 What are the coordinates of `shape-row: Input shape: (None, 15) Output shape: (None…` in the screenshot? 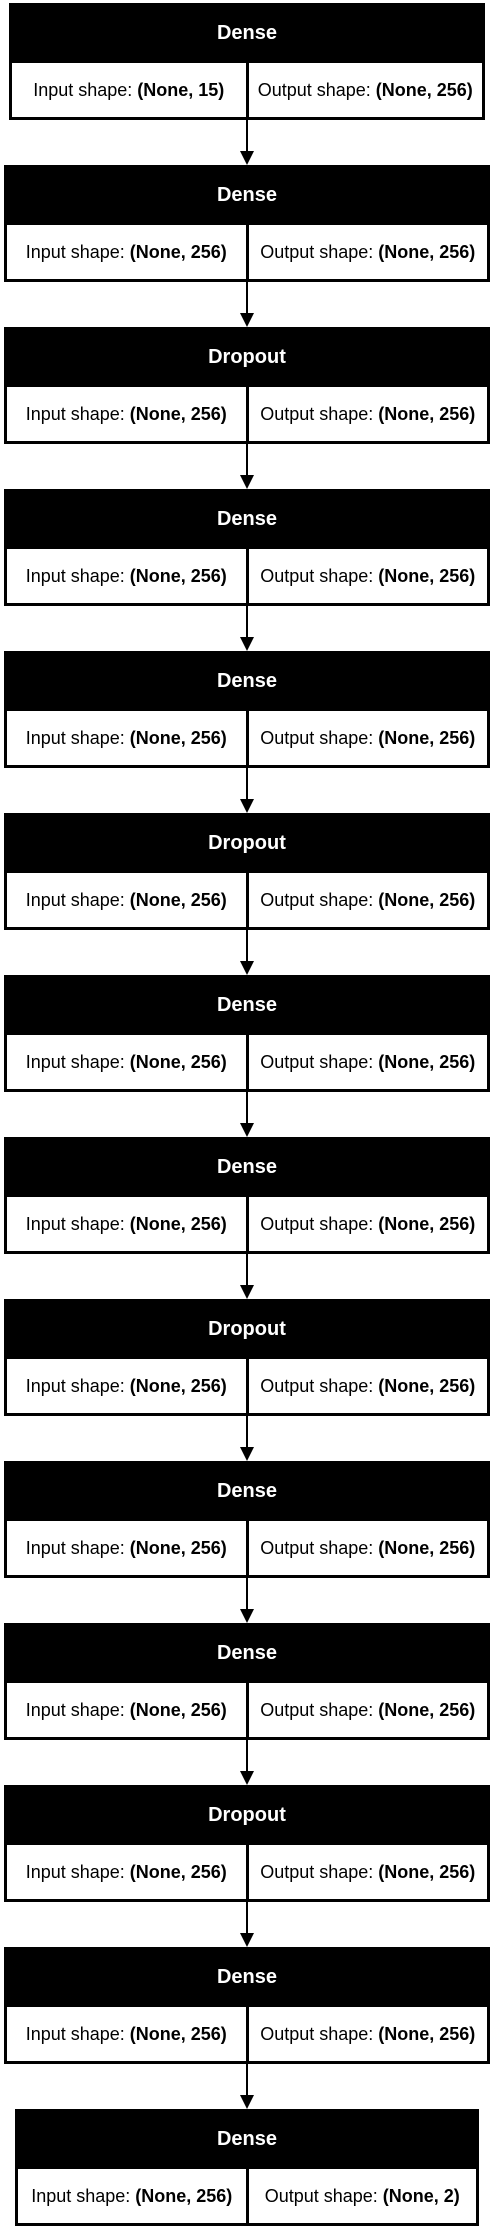 It's located at (247, 88).